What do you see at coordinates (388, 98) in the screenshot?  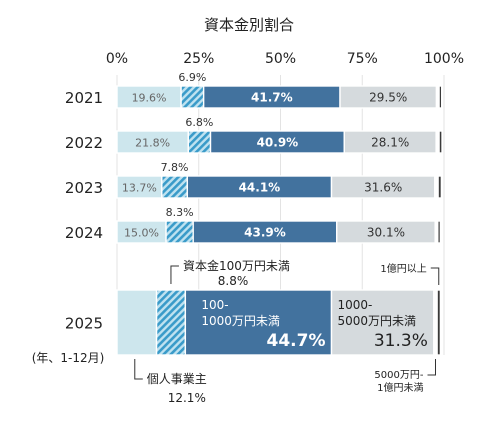 I see `data-label: 29.5%` at bounding box center [388, 98].